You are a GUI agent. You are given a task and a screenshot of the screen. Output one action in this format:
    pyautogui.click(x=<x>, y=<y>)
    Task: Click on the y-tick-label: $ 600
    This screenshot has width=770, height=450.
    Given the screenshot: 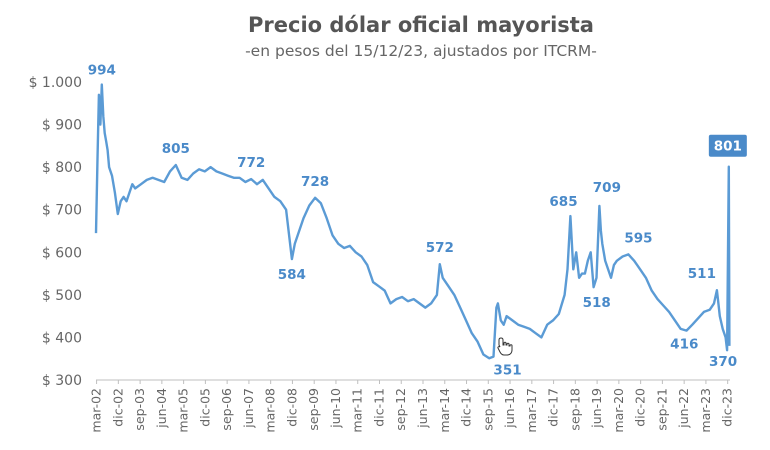 What is the action you would take?
    pyautogui.click(x=62, y=253)
    